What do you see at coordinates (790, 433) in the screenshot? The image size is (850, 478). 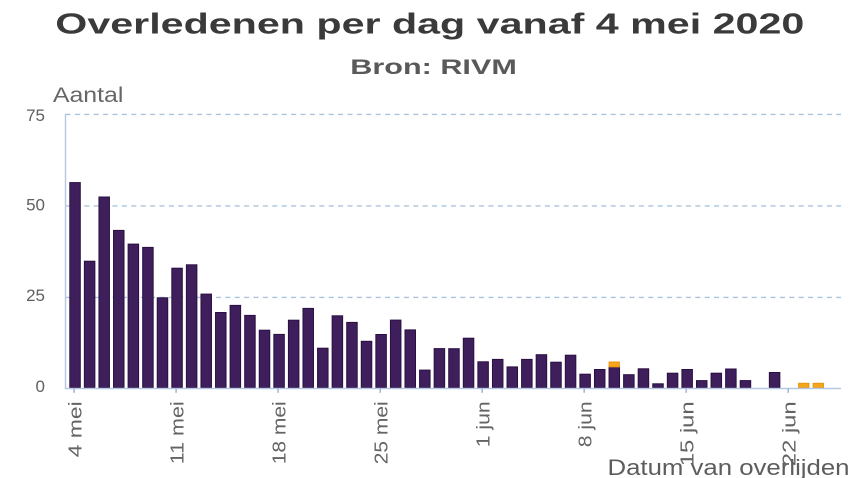 I see `svg-text: 22 jun` at bounding box center [790, 433].